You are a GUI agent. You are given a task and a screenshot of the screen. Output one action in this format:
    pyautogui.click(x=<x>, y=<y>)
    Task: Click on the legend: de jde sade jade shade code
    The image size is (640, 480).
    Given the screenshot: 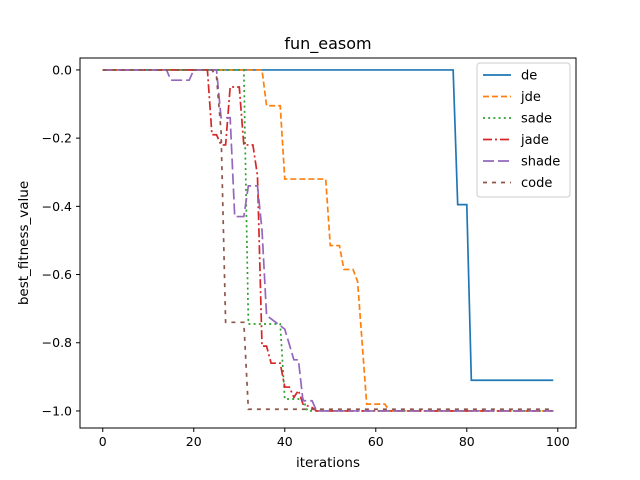 What is the action you would take?
    pyautogui.click(x=523, y=130)
    